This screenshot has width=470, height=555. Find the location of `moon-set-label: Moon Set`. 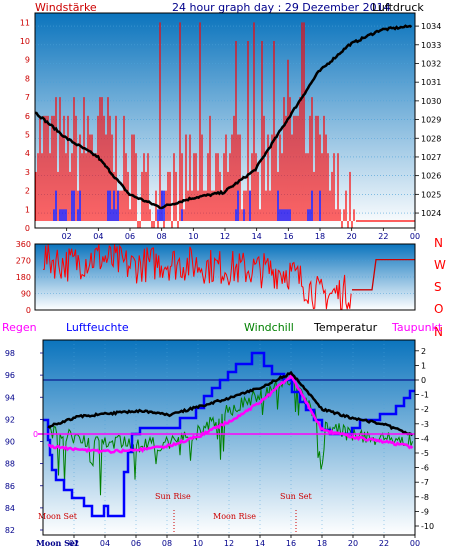

moon-set-label: Moon Set is located at coordinates (58, 516).